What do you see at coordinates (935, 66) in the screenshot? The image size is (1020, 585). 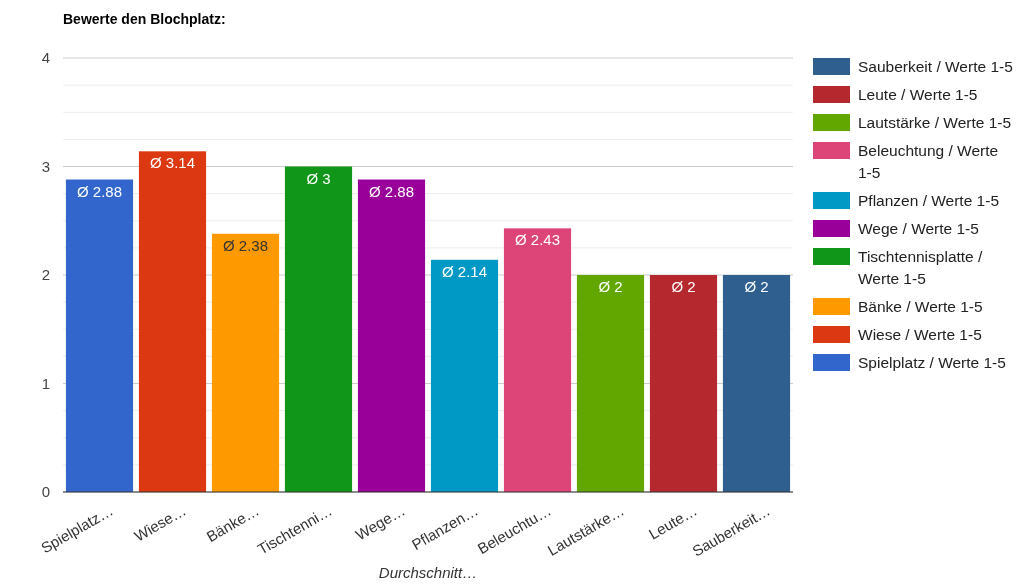 I see `legend-label: Sauberkeit / Werte 1-5` at bounding box center [935, 66].